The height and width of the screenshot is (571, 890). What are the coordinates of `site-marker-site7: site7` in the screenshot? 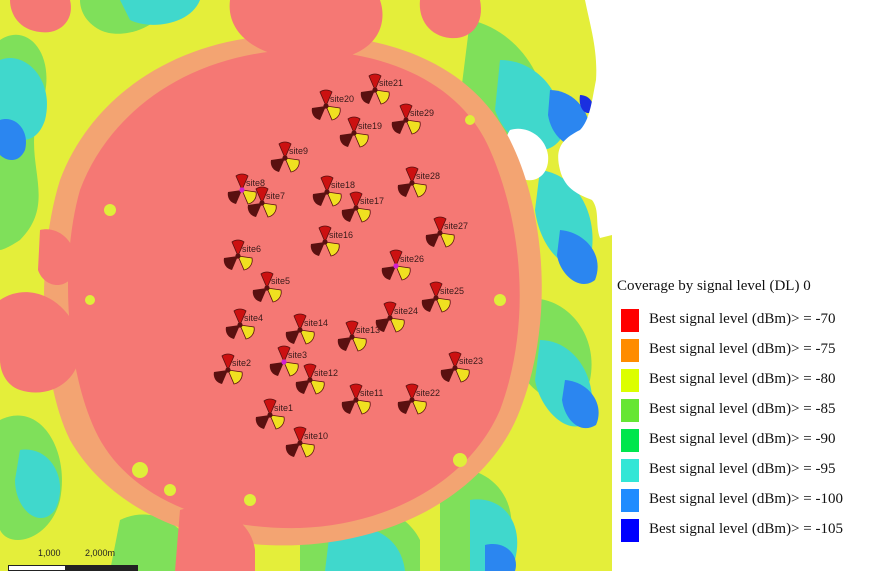 It's located at (266, 202).